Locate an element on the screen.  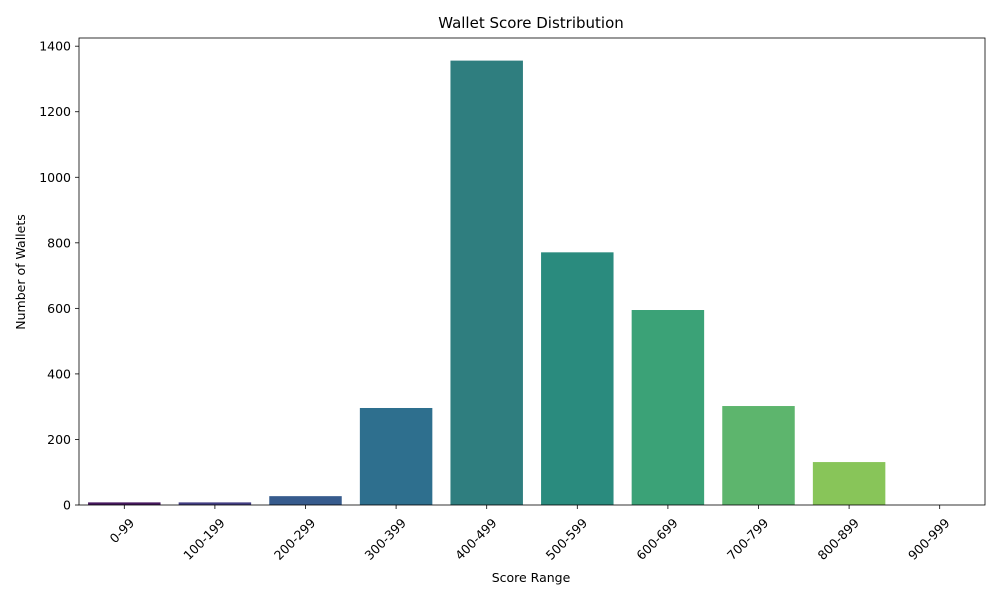
y-tick-label: 200 is located at coordinates (59, 439).